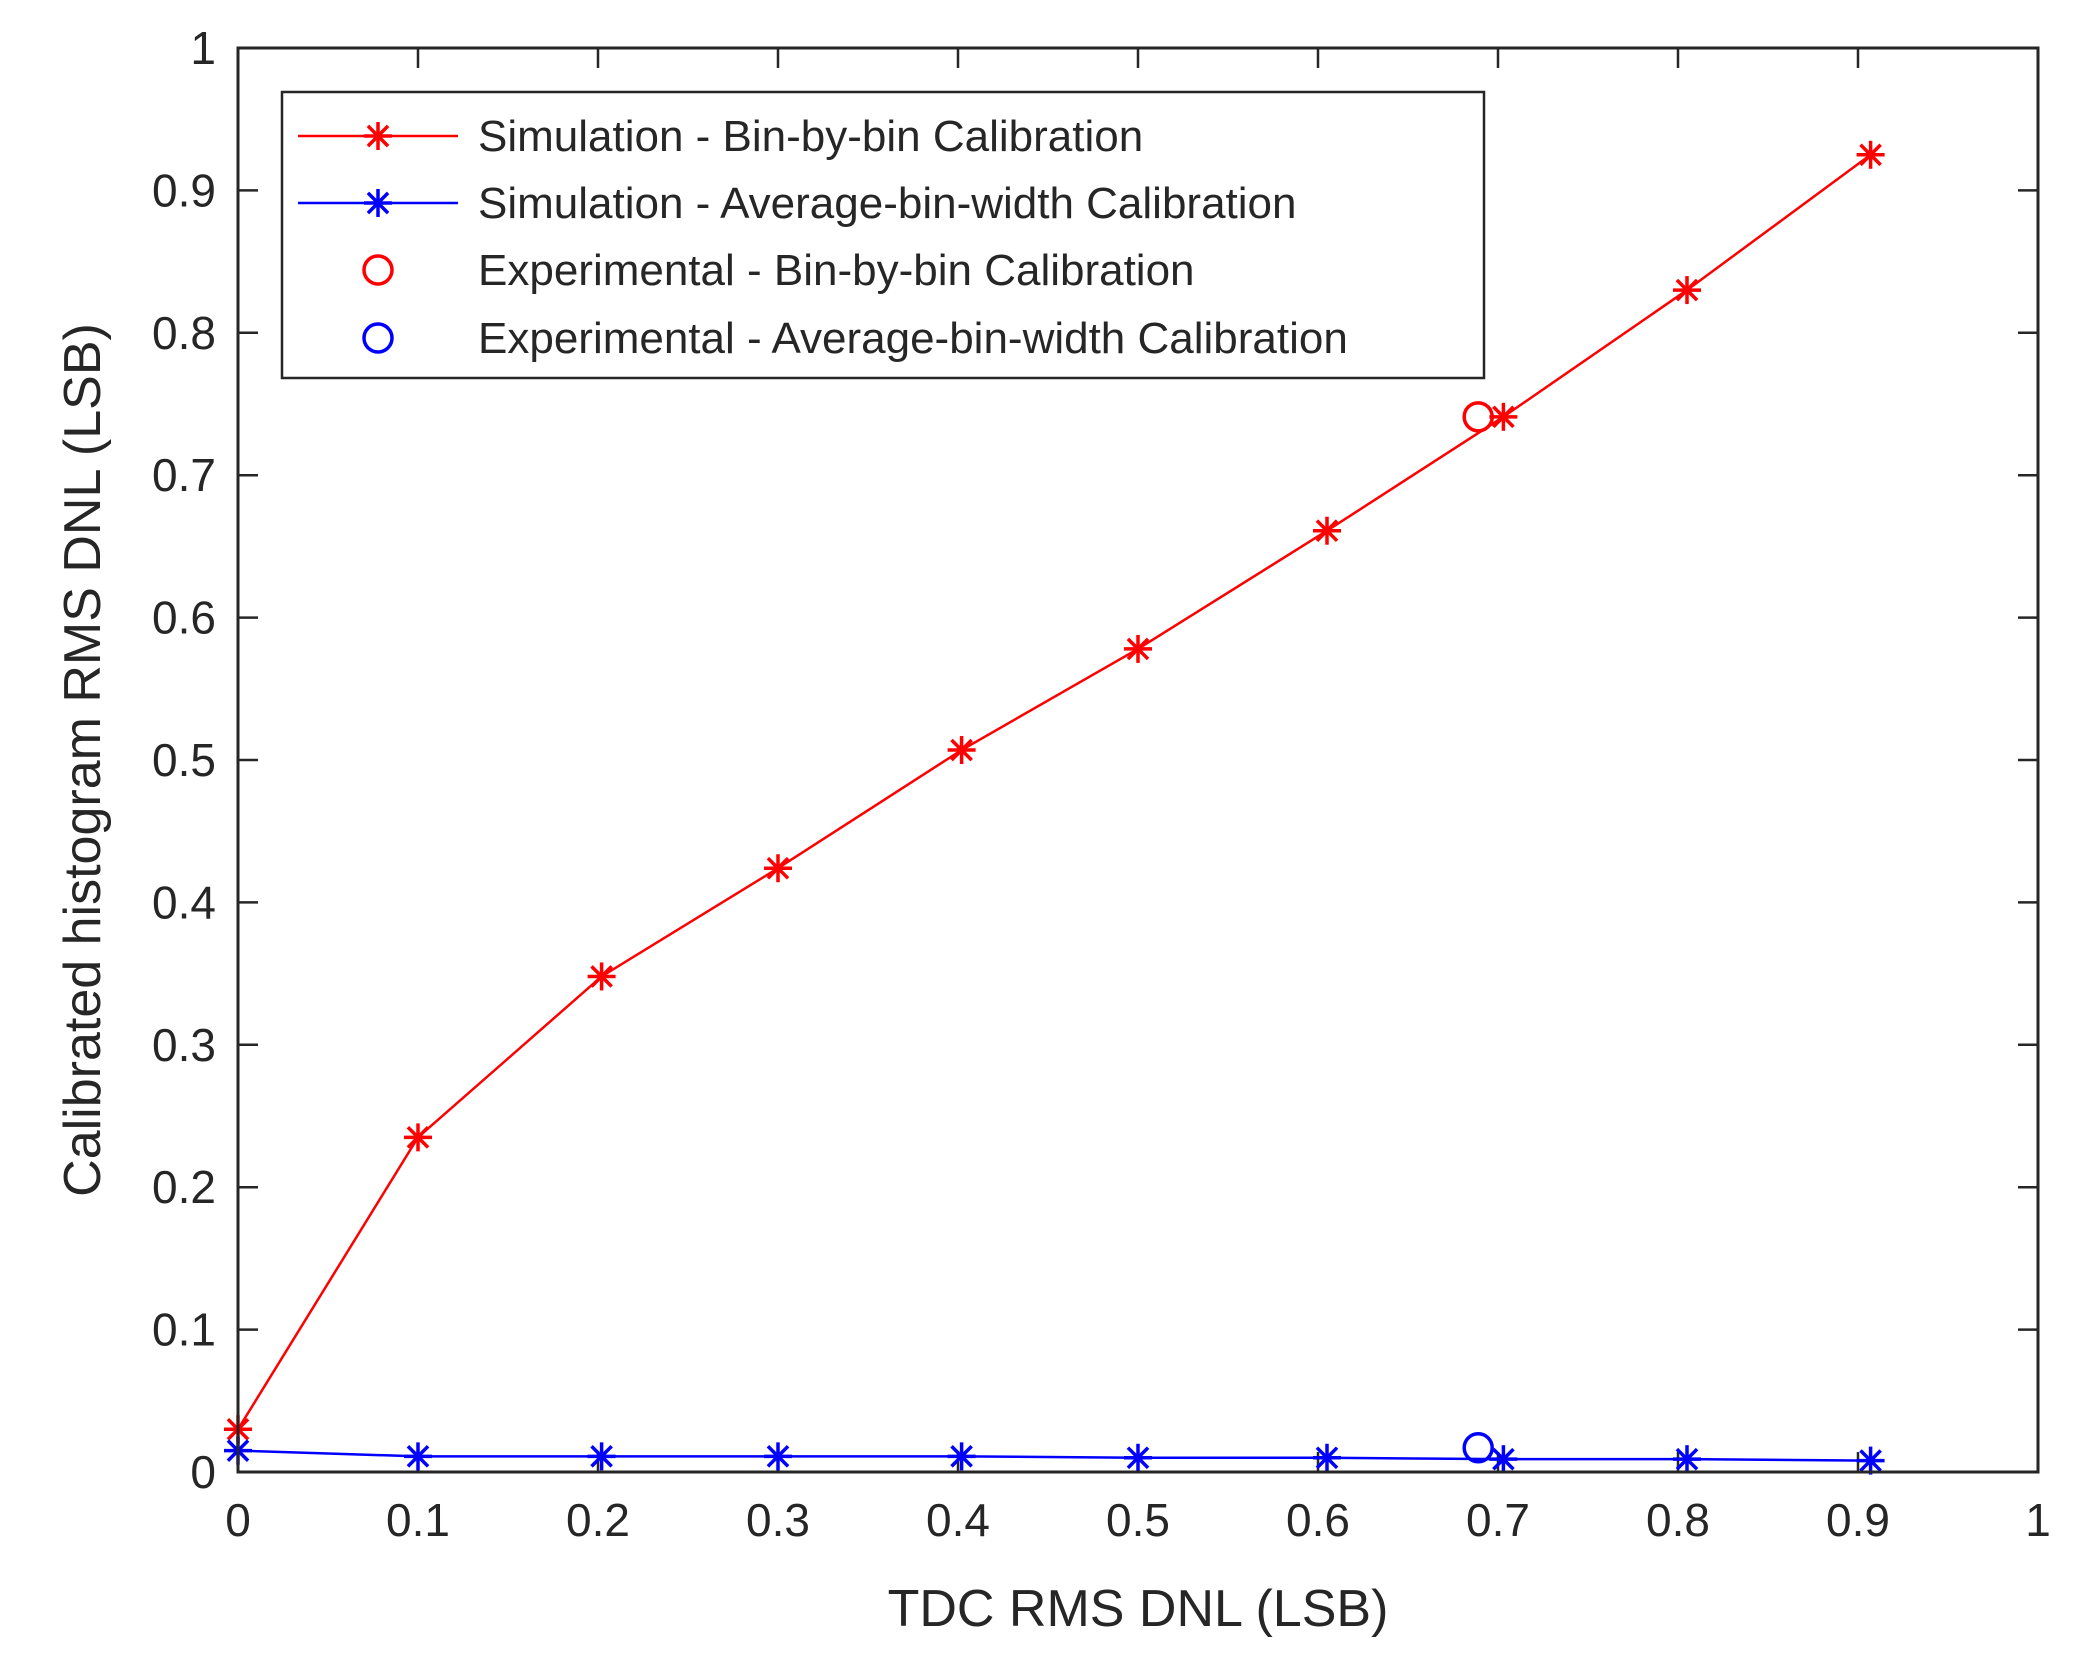 The image size is (2082, 1654). What do you see at coordinates (203, 1472) in the screenshot?
I see `y-tick-label: 0` at bounding box center [203, 1472].